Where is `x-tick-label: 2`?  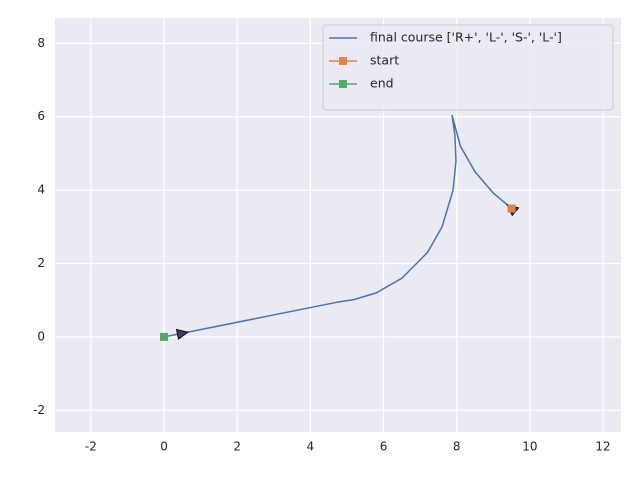
x-tick-label: 2 is located at coordinates (237, 447).